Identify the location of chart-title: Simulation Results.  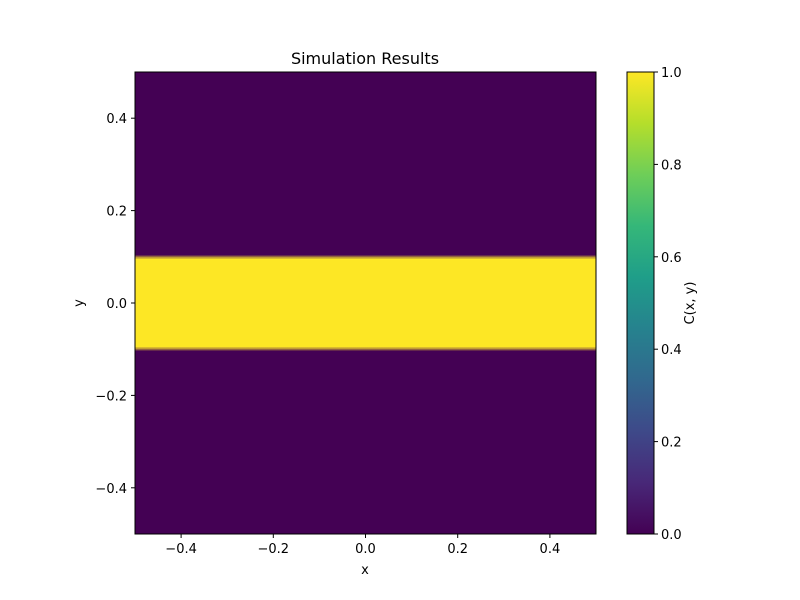
(365, 58).